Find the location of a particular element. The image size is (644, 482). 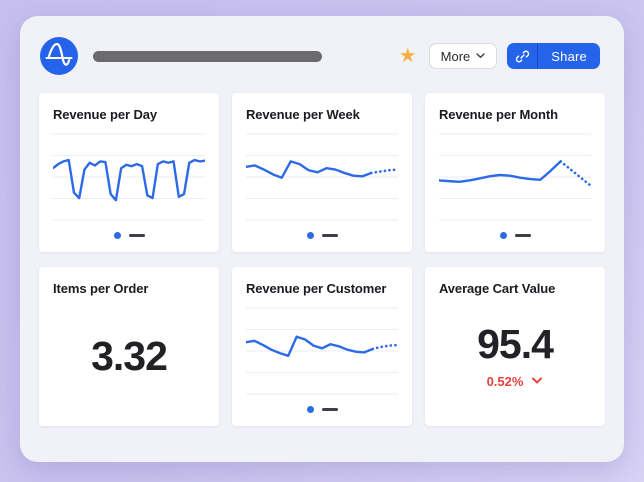

card-title: Items per Order is located at coordinates (101, 288).